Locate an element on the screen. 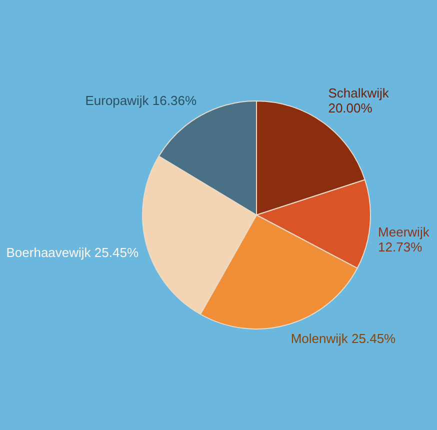 This screenshot has width=437, height=430. slice-label: Molenwijk 25.45% is located at coordinates (343, 338).